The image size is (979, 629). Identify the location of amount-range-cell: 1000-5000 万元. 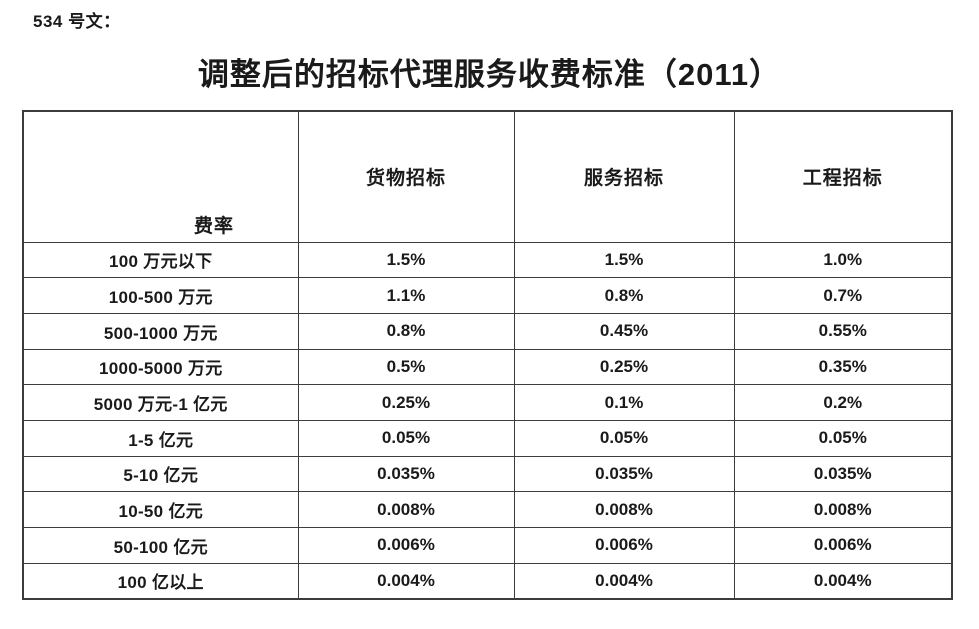
(160, 367).